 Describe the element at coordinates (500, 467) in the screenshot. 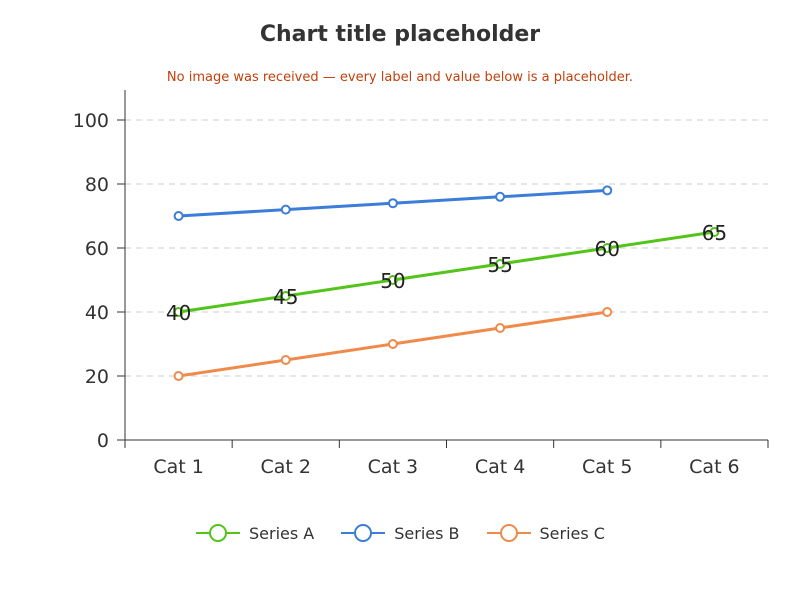

I see `x-tick-label: Cat 4` at that location.